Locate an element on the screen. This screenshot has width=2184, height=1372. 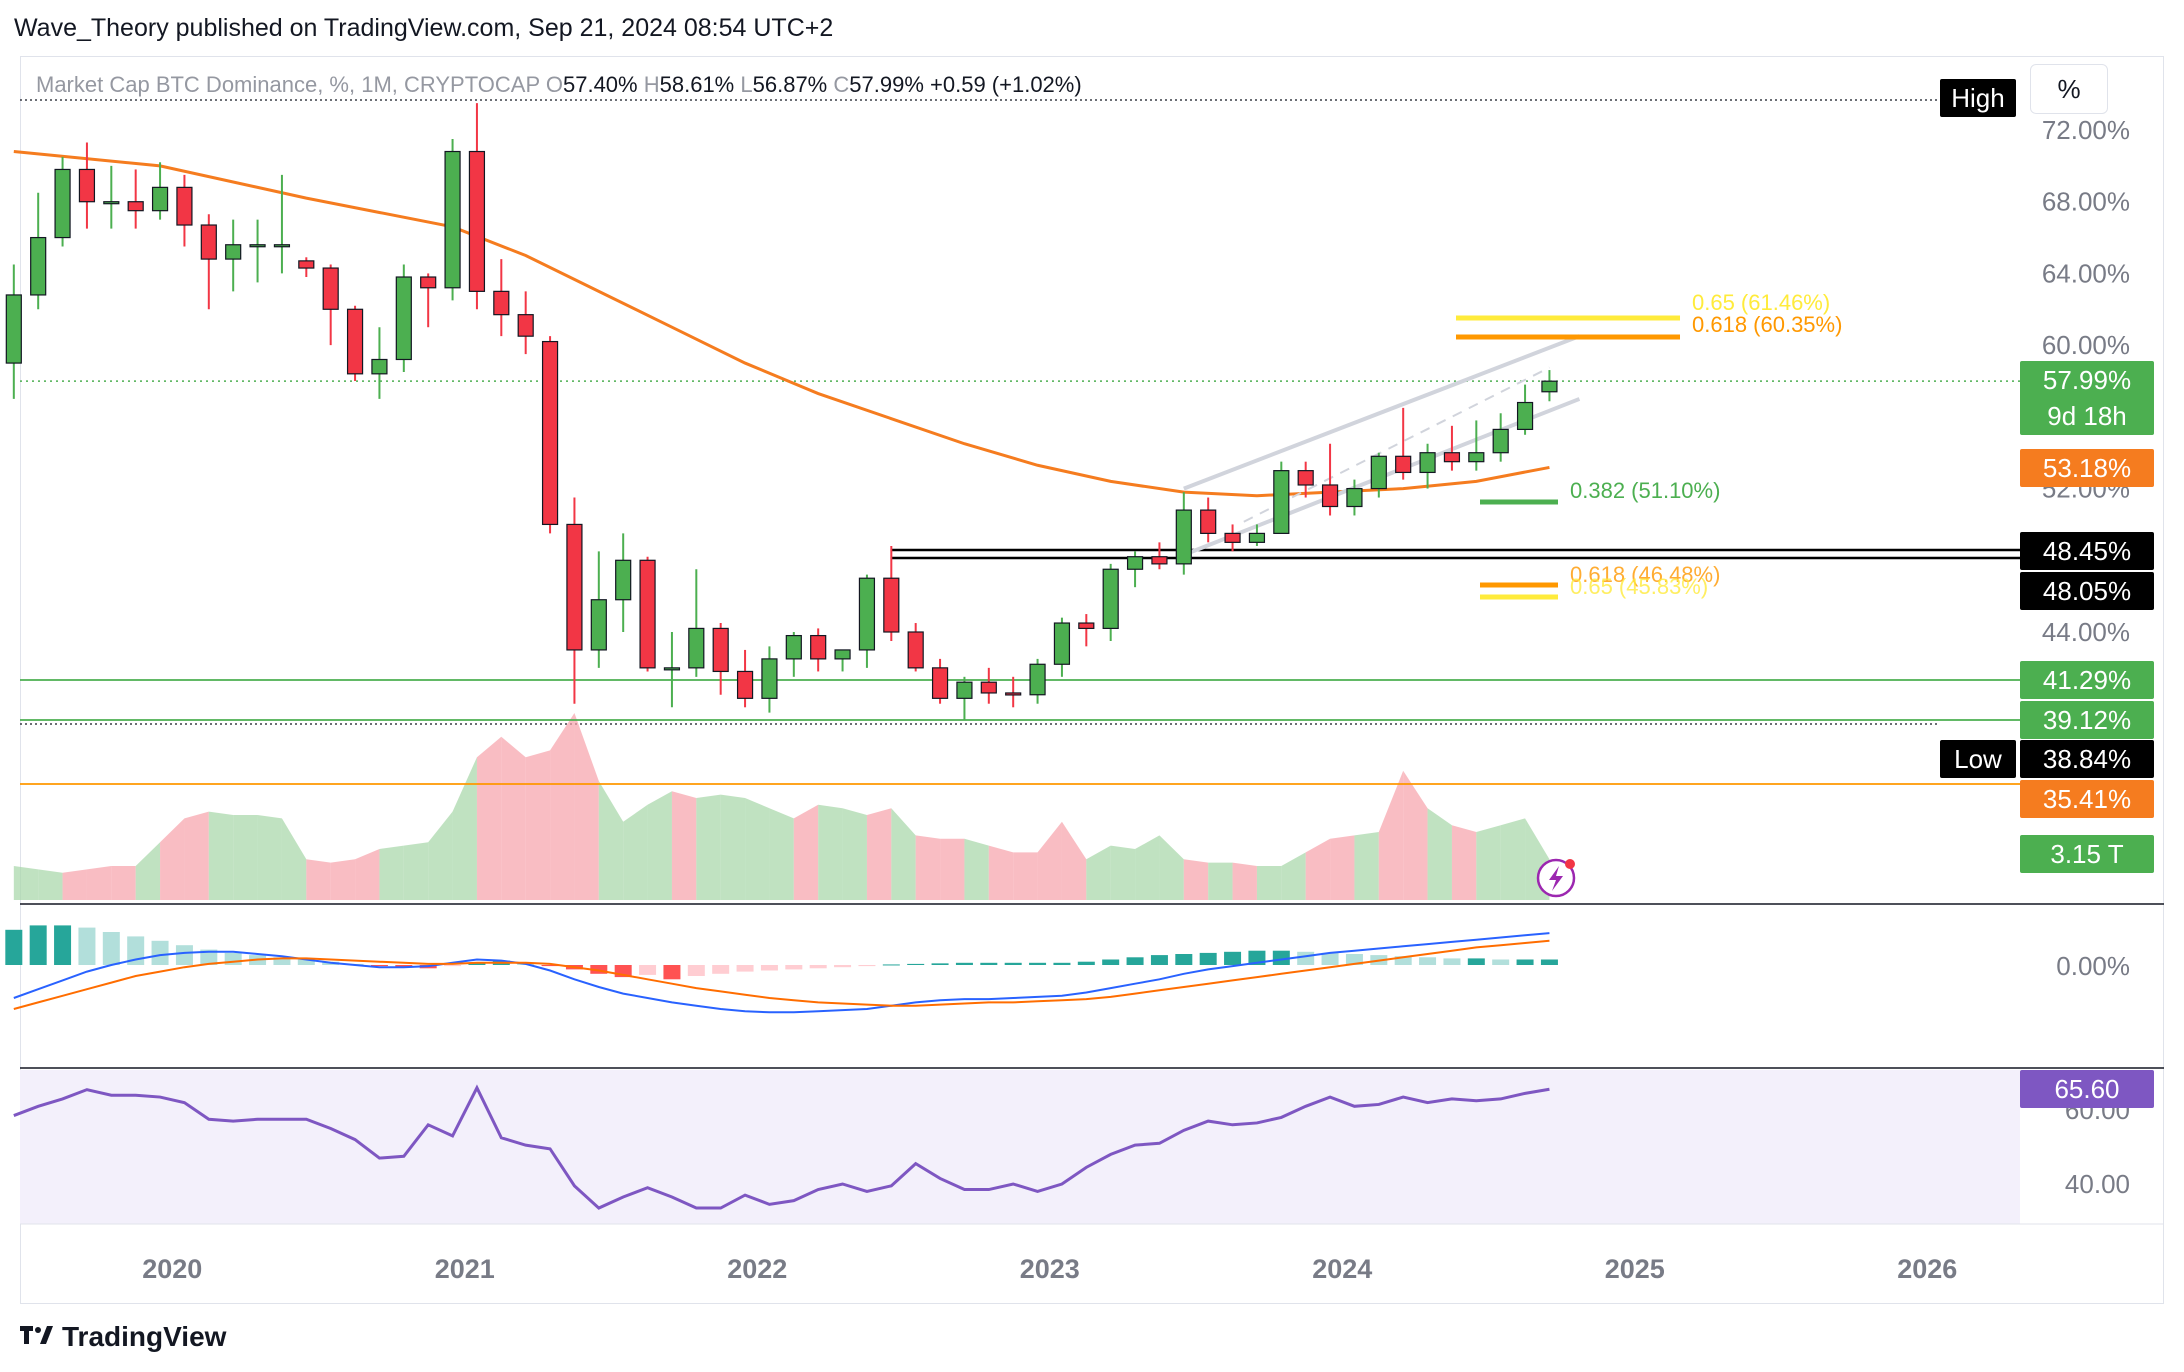
main-y-tick-label: 68.00% is located at coordinates (2086, 202).